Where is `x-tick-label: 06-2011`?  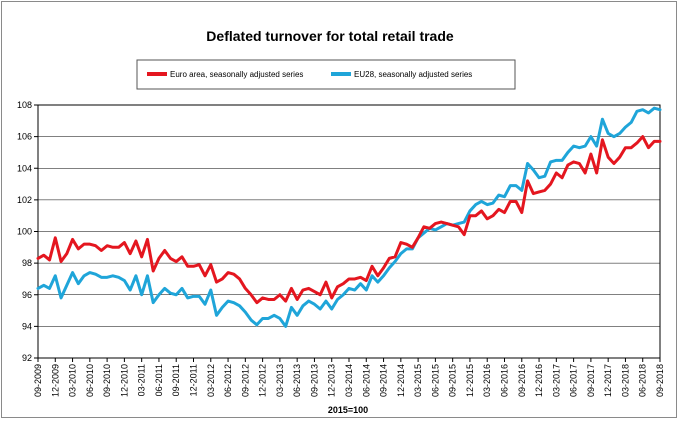
x-tick-label: 06-2011 is located at coordinates (159, 380).